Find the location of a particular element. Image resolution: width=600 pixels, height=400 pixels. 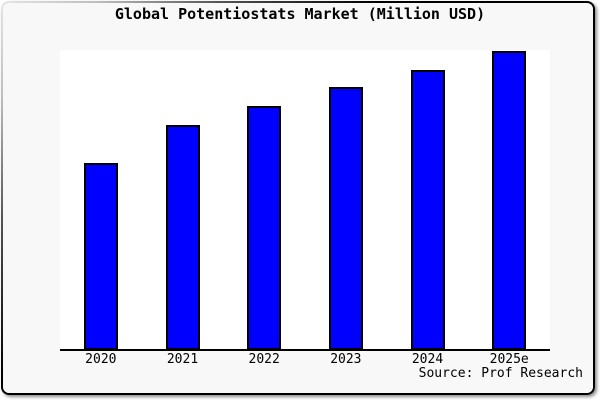

bar-slot-2023 is located at coordinates (346, 200).